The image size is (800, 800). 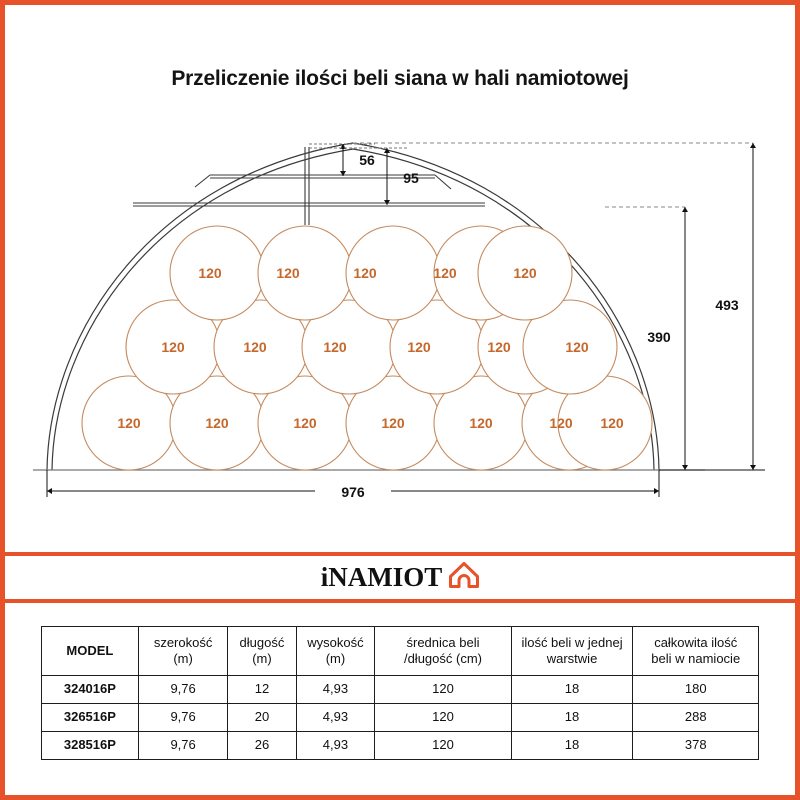 What do you see at coordinates (90, 689) in the screenshot?
I see `cell-model: 324016P` at bounding box center [90, 689].